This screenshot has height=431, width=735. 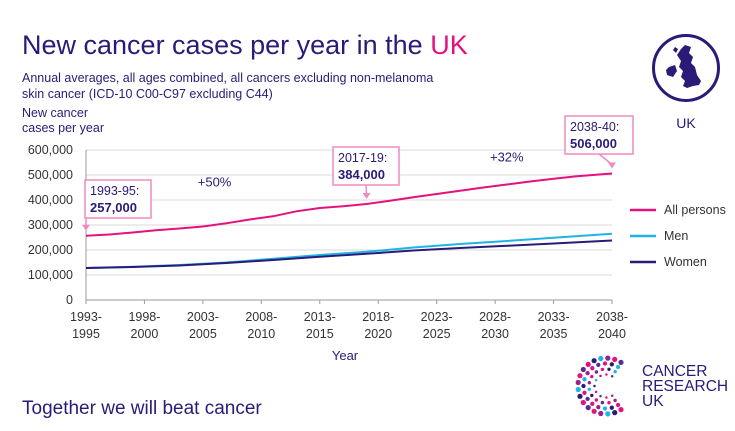 What do you see at coordinates (50, 250) in the screenshot?
I see `y-tick-label: 200,000` at bounding box center [50, 250].